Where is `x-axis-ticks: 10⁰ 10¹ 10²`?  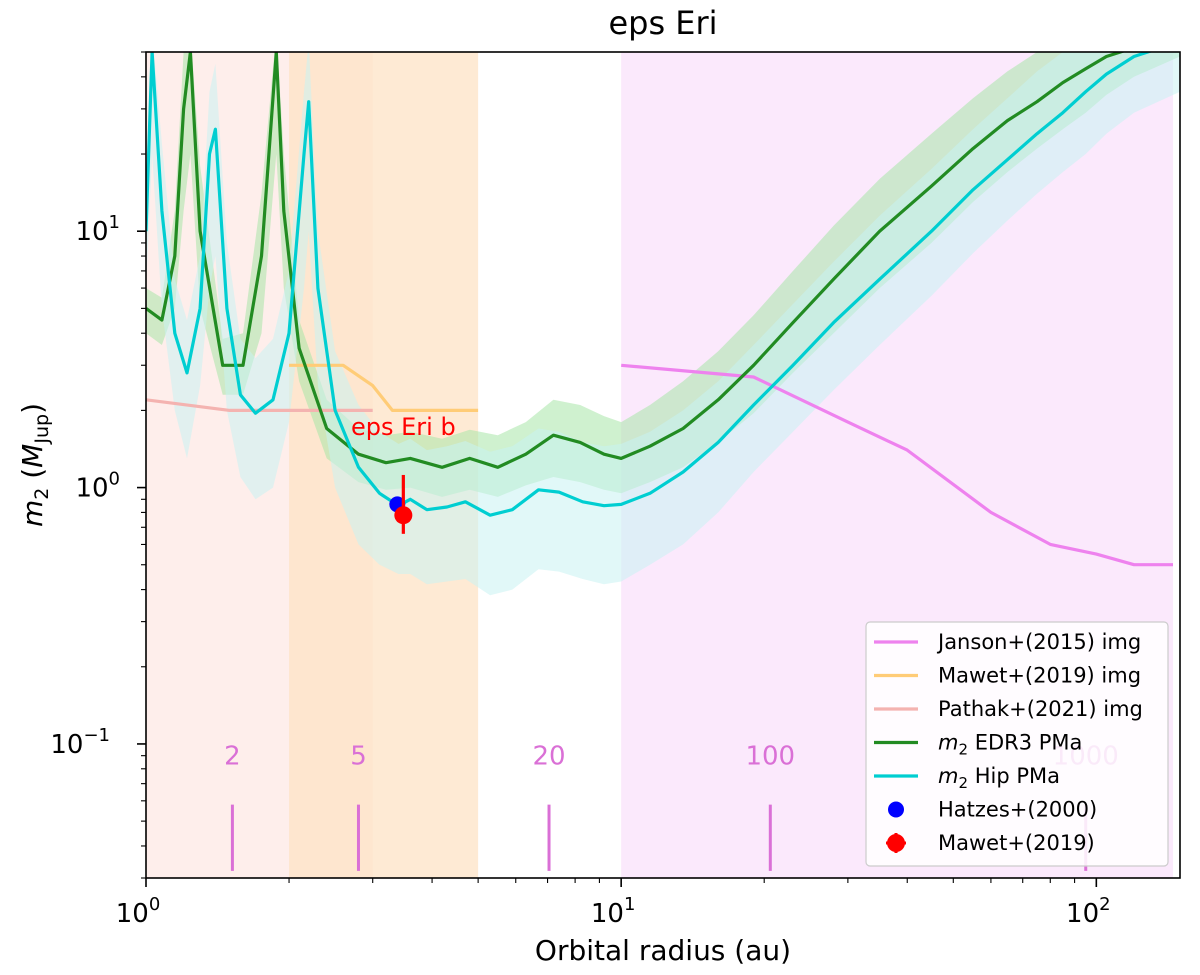
x-axis-ticks: 10⁰ 10¹ 10² is located at coordinates (613, 903).